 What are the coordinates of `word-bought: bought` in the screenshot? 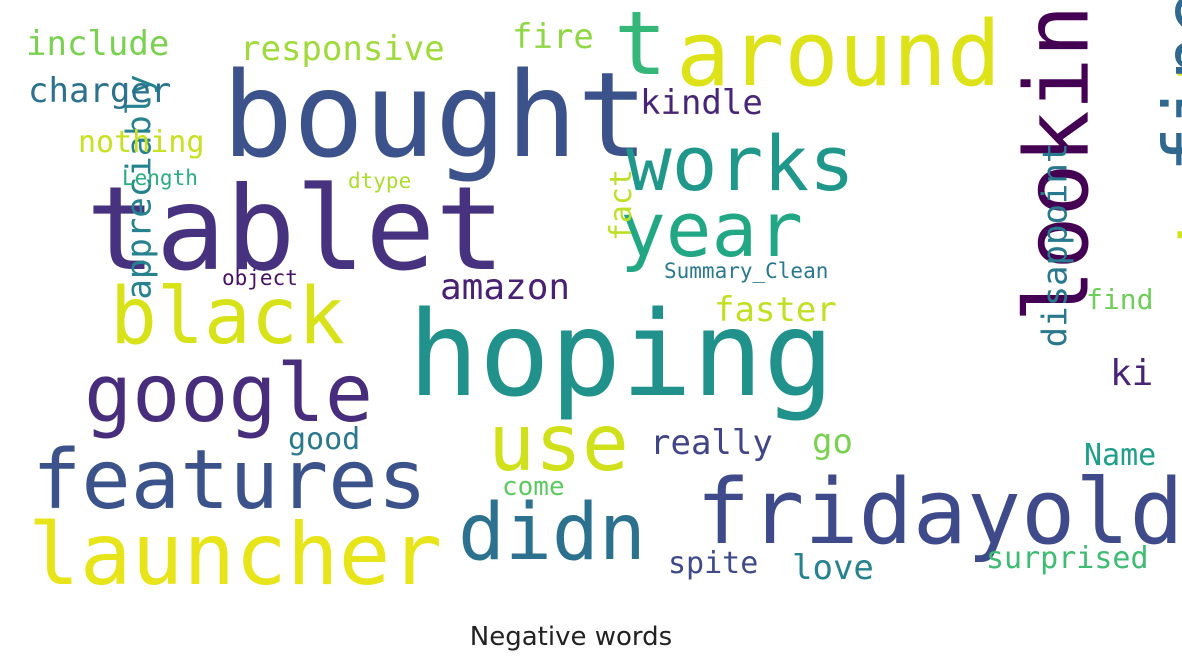 It's located at (435, 115).